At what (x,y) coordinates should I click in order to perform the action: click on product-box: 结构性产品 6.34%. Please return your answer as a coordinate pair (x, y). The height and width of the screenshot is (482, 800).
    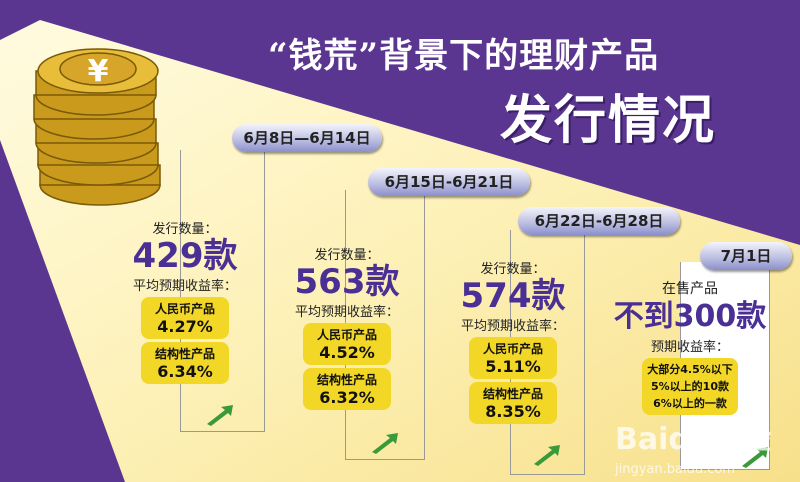
    Looking at the image, I should click on (185, 363).